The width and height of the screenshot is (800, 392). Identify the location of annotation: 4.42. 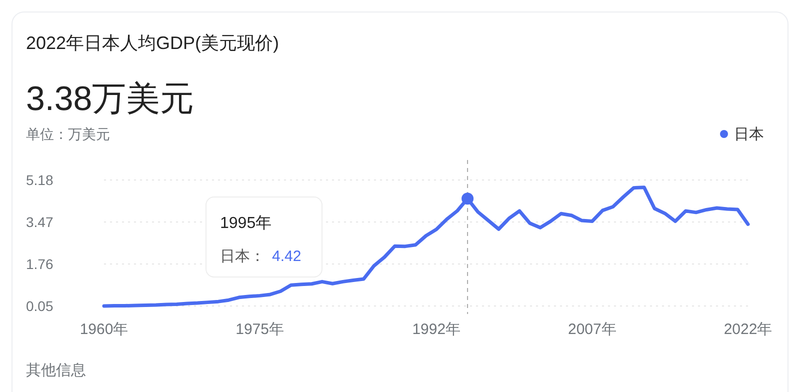
(287, 256).